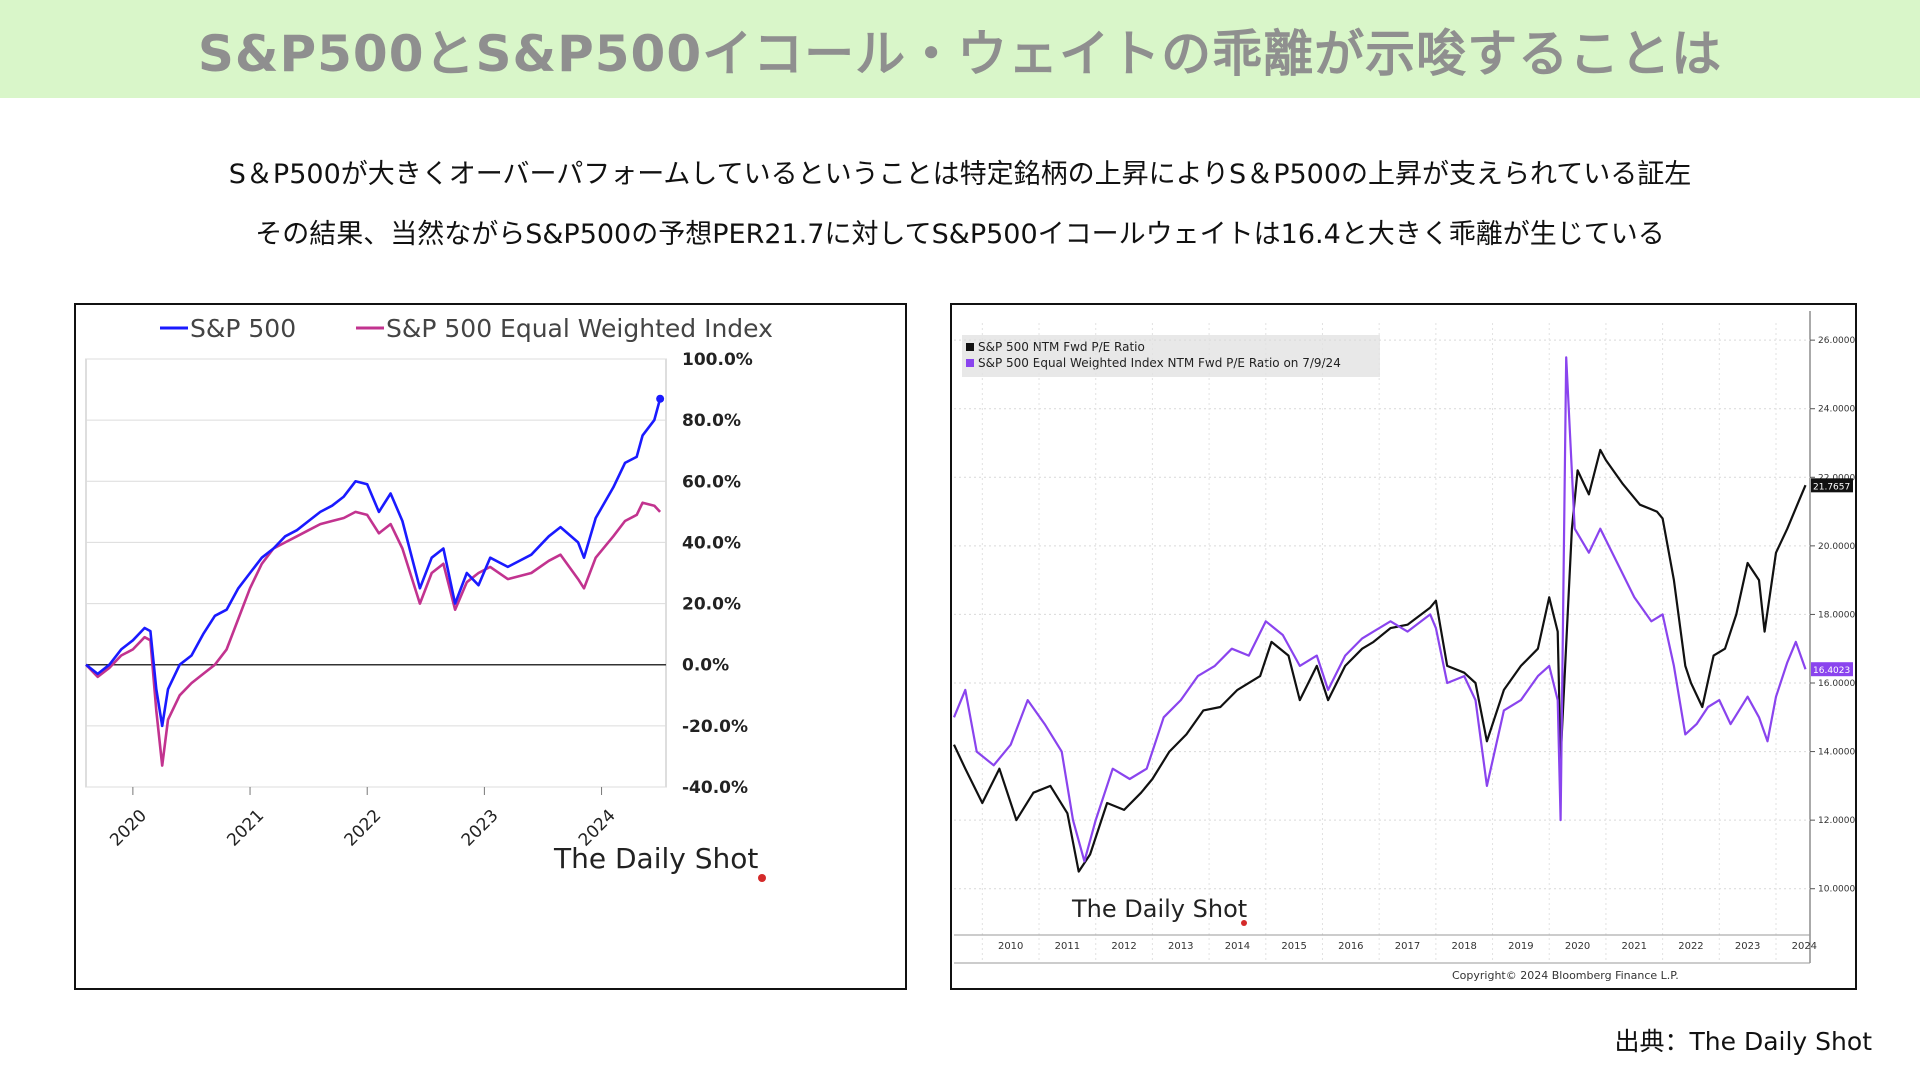 Image resolution: width=1920 pixels, height=1080 pixels. What do you see at coordinates (1836, 410) in the screenshot?
I see `y-tick-label: 24.0000` at bounding box center [1836, 410].